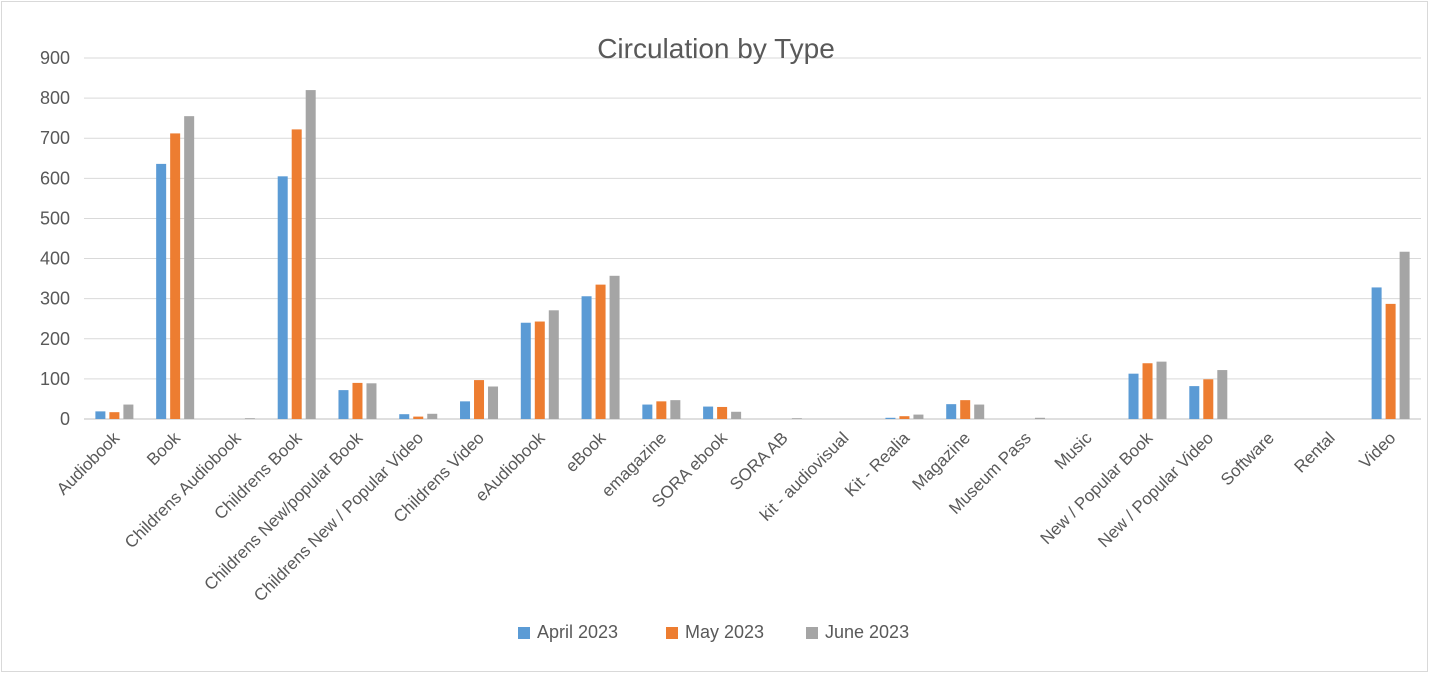 Image resolution: width=1431 pixels, height=675 pixels. I want to click on x-tick-label: SORA AB, so click(759, 461).